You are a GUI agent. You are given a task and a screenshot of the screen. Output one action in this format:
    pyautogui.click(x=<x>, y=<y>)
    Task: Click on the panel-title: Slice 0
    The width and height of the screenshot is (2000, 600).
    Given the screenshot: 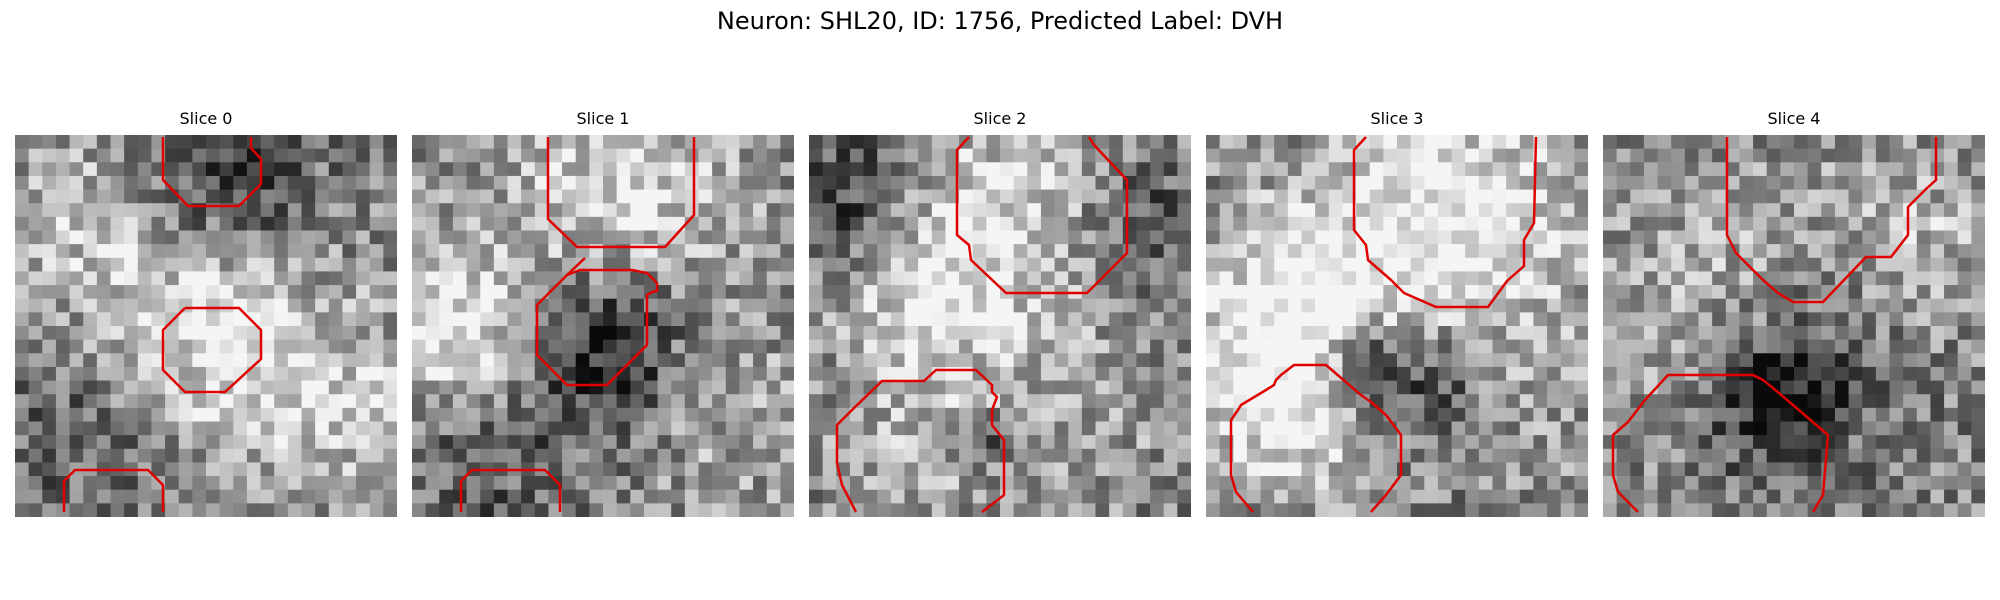 What is the action you would take?
    pyautogui.click(x=206, y=118)
    